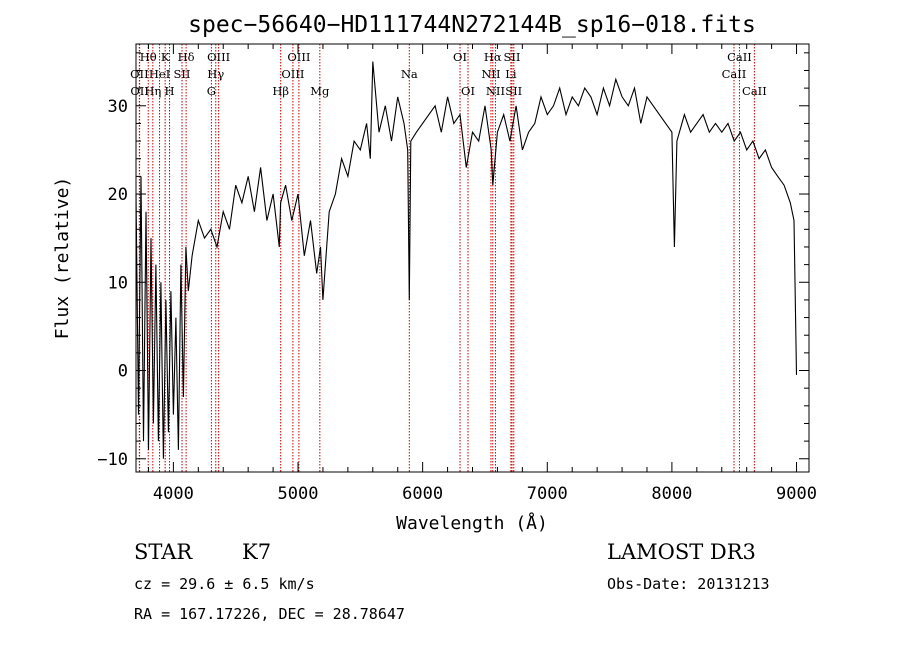  Describe the element at coordinates (409, 74) in the screenshot. I see `line-label-16: Na` at that location.